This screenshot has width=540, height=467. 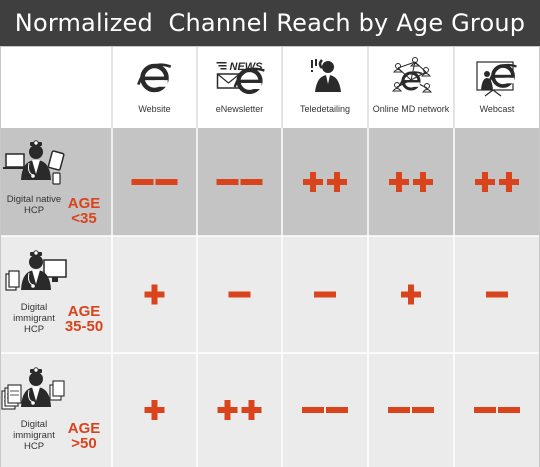 I want to click on website-ie-icon, so click(x=154, y=78).